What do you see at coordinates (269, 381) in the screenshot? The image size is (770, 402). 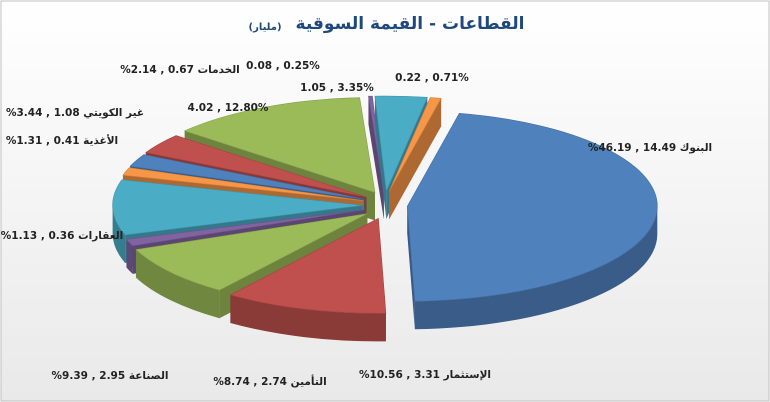 I see `data-label: التأمين 2.74 , 8.74%` at bounding box center [269, 381].